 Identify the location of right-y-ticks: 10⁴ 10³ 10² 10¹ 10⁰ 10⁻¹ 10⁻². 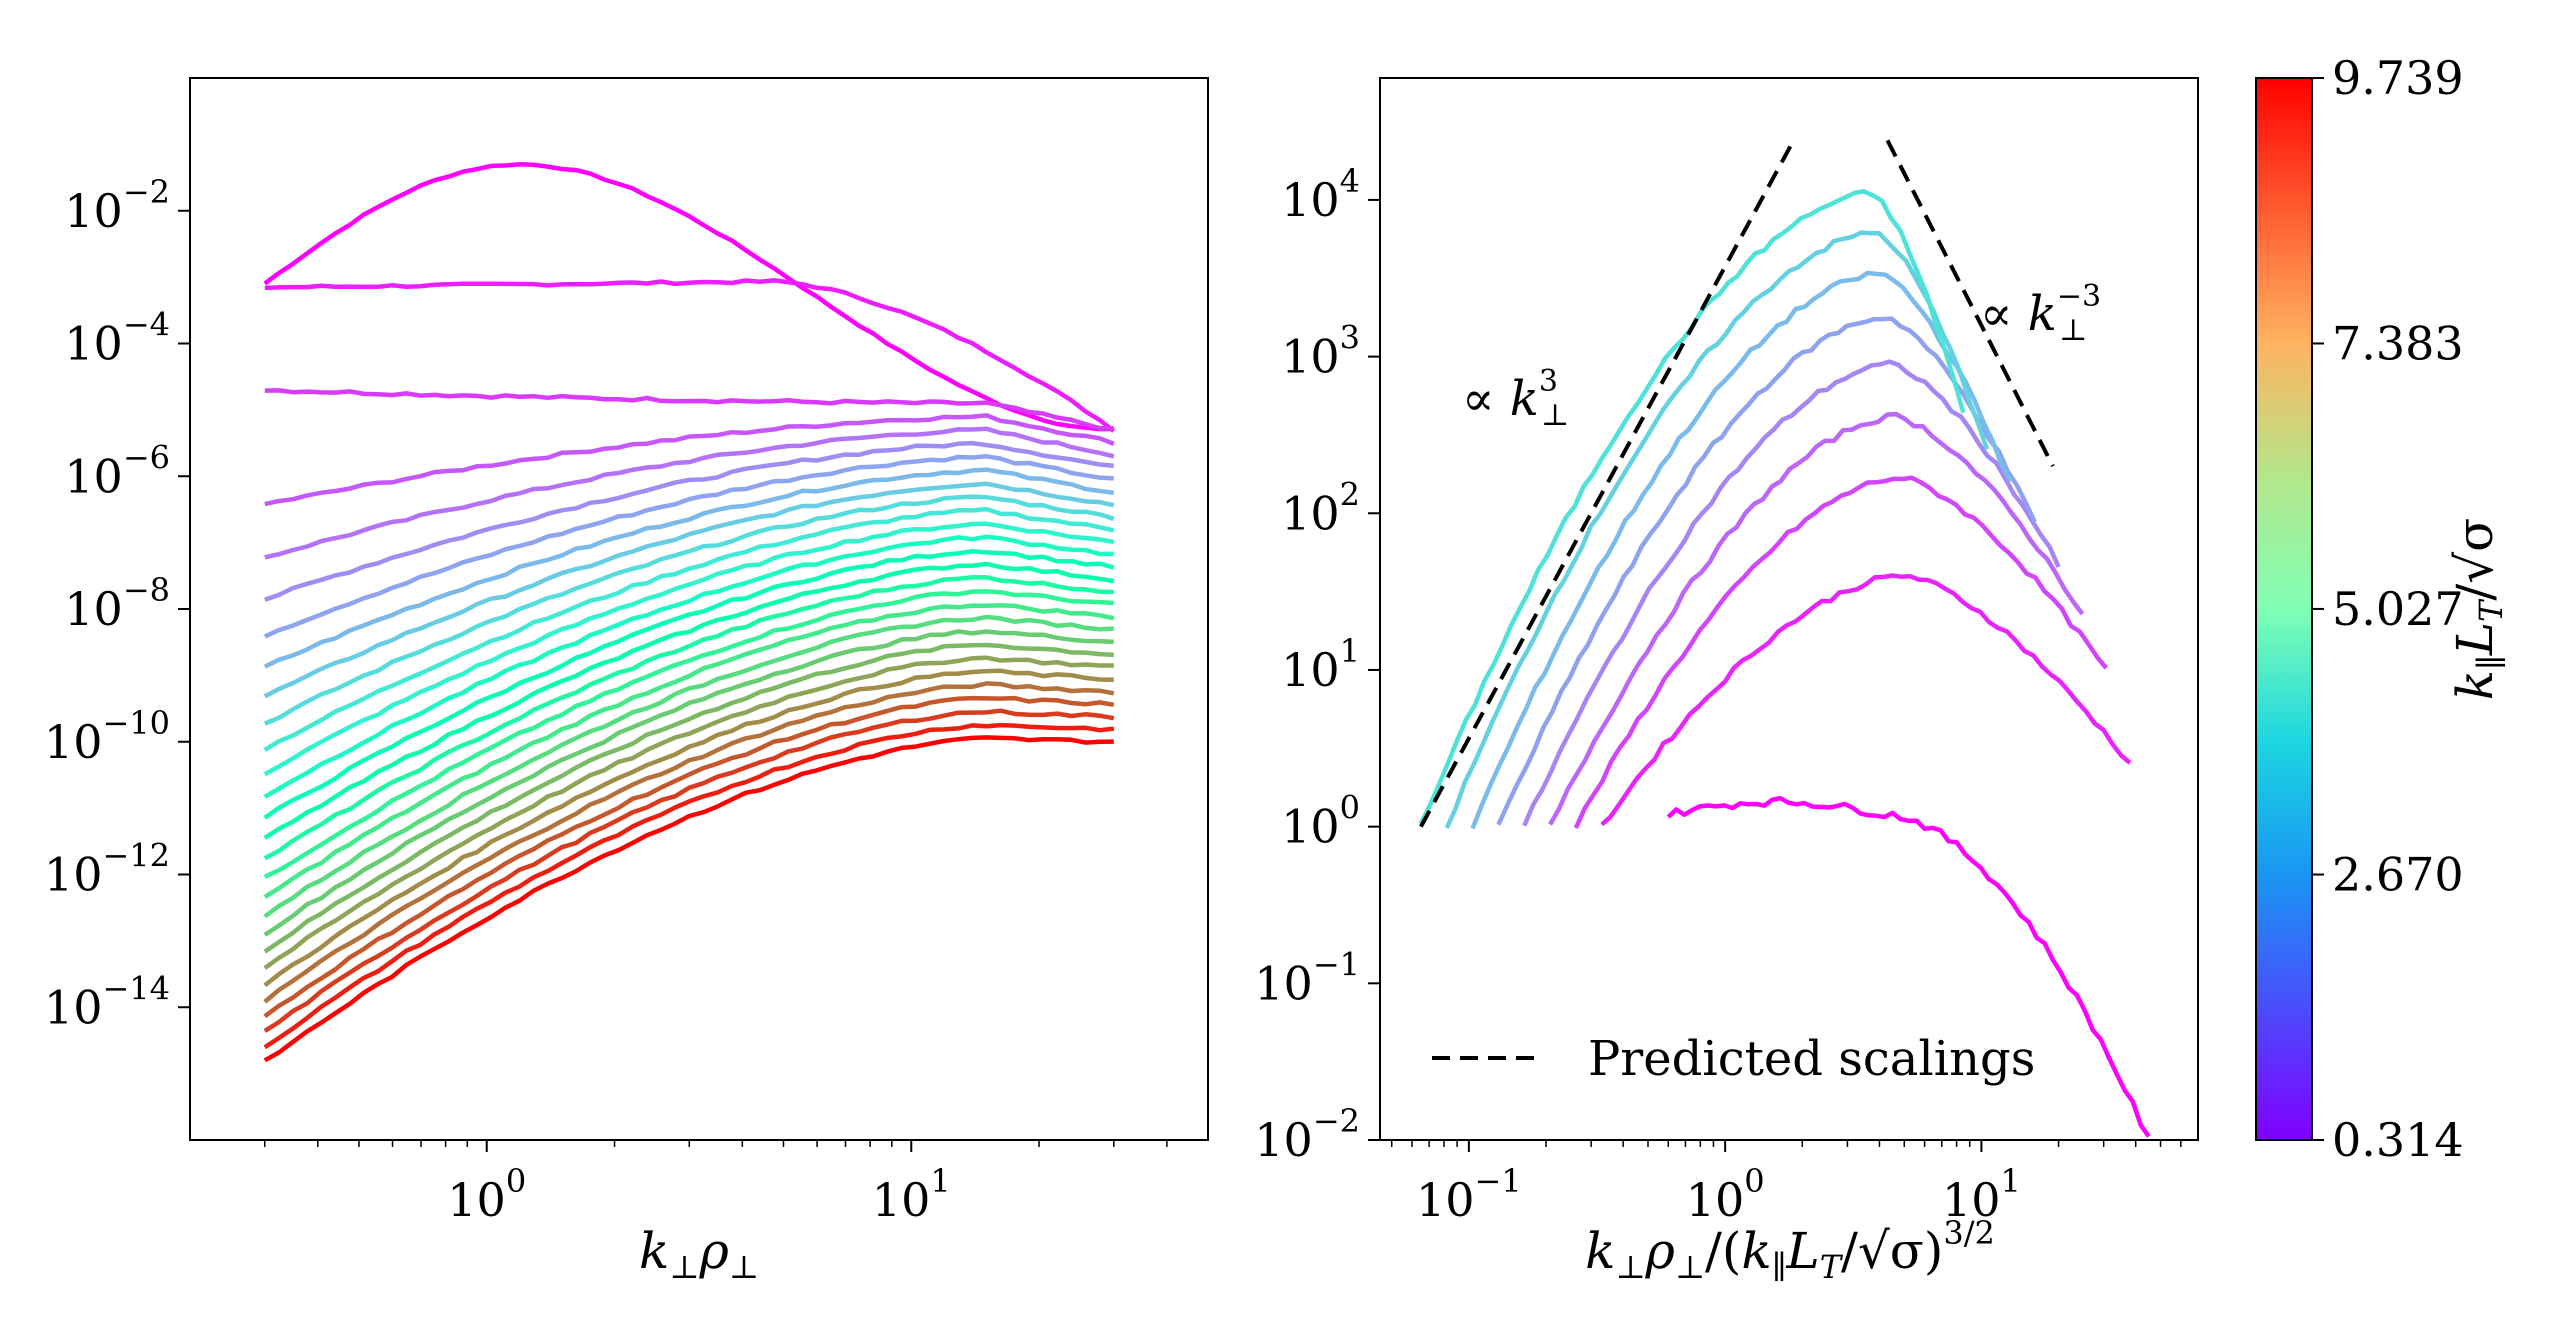
(1317, 664).